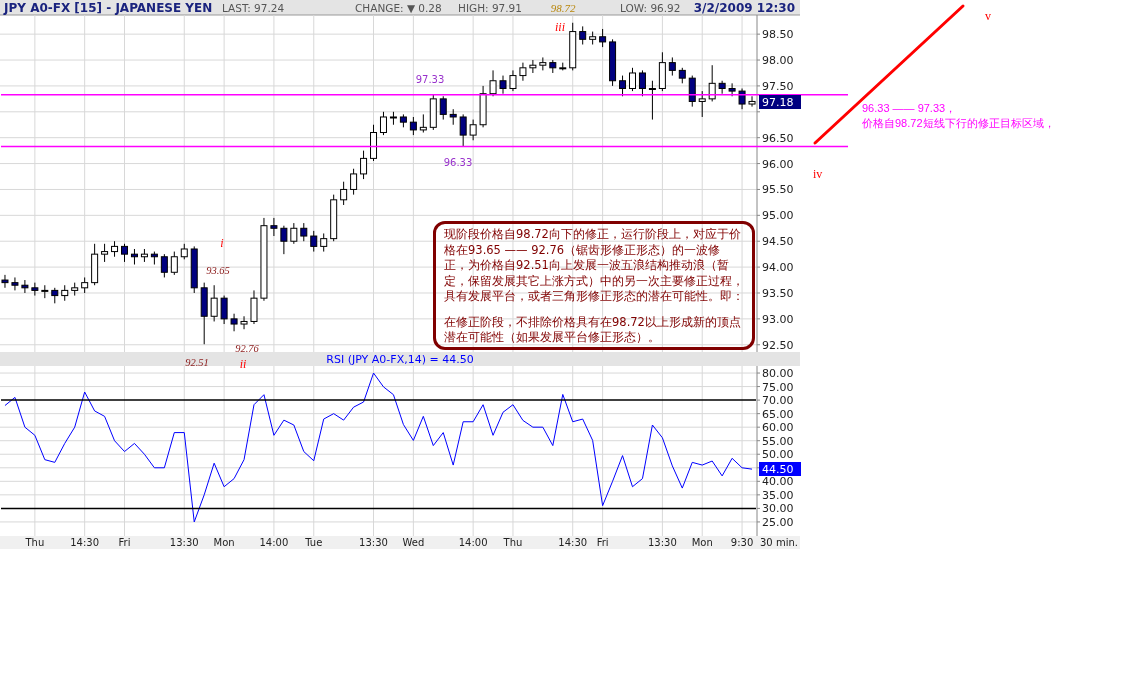 The height and width of the screenshot is (686, 1140). Describe the element at coordinates (247, 348) in the screenshot. I see `annotation: 92.76` at that location.